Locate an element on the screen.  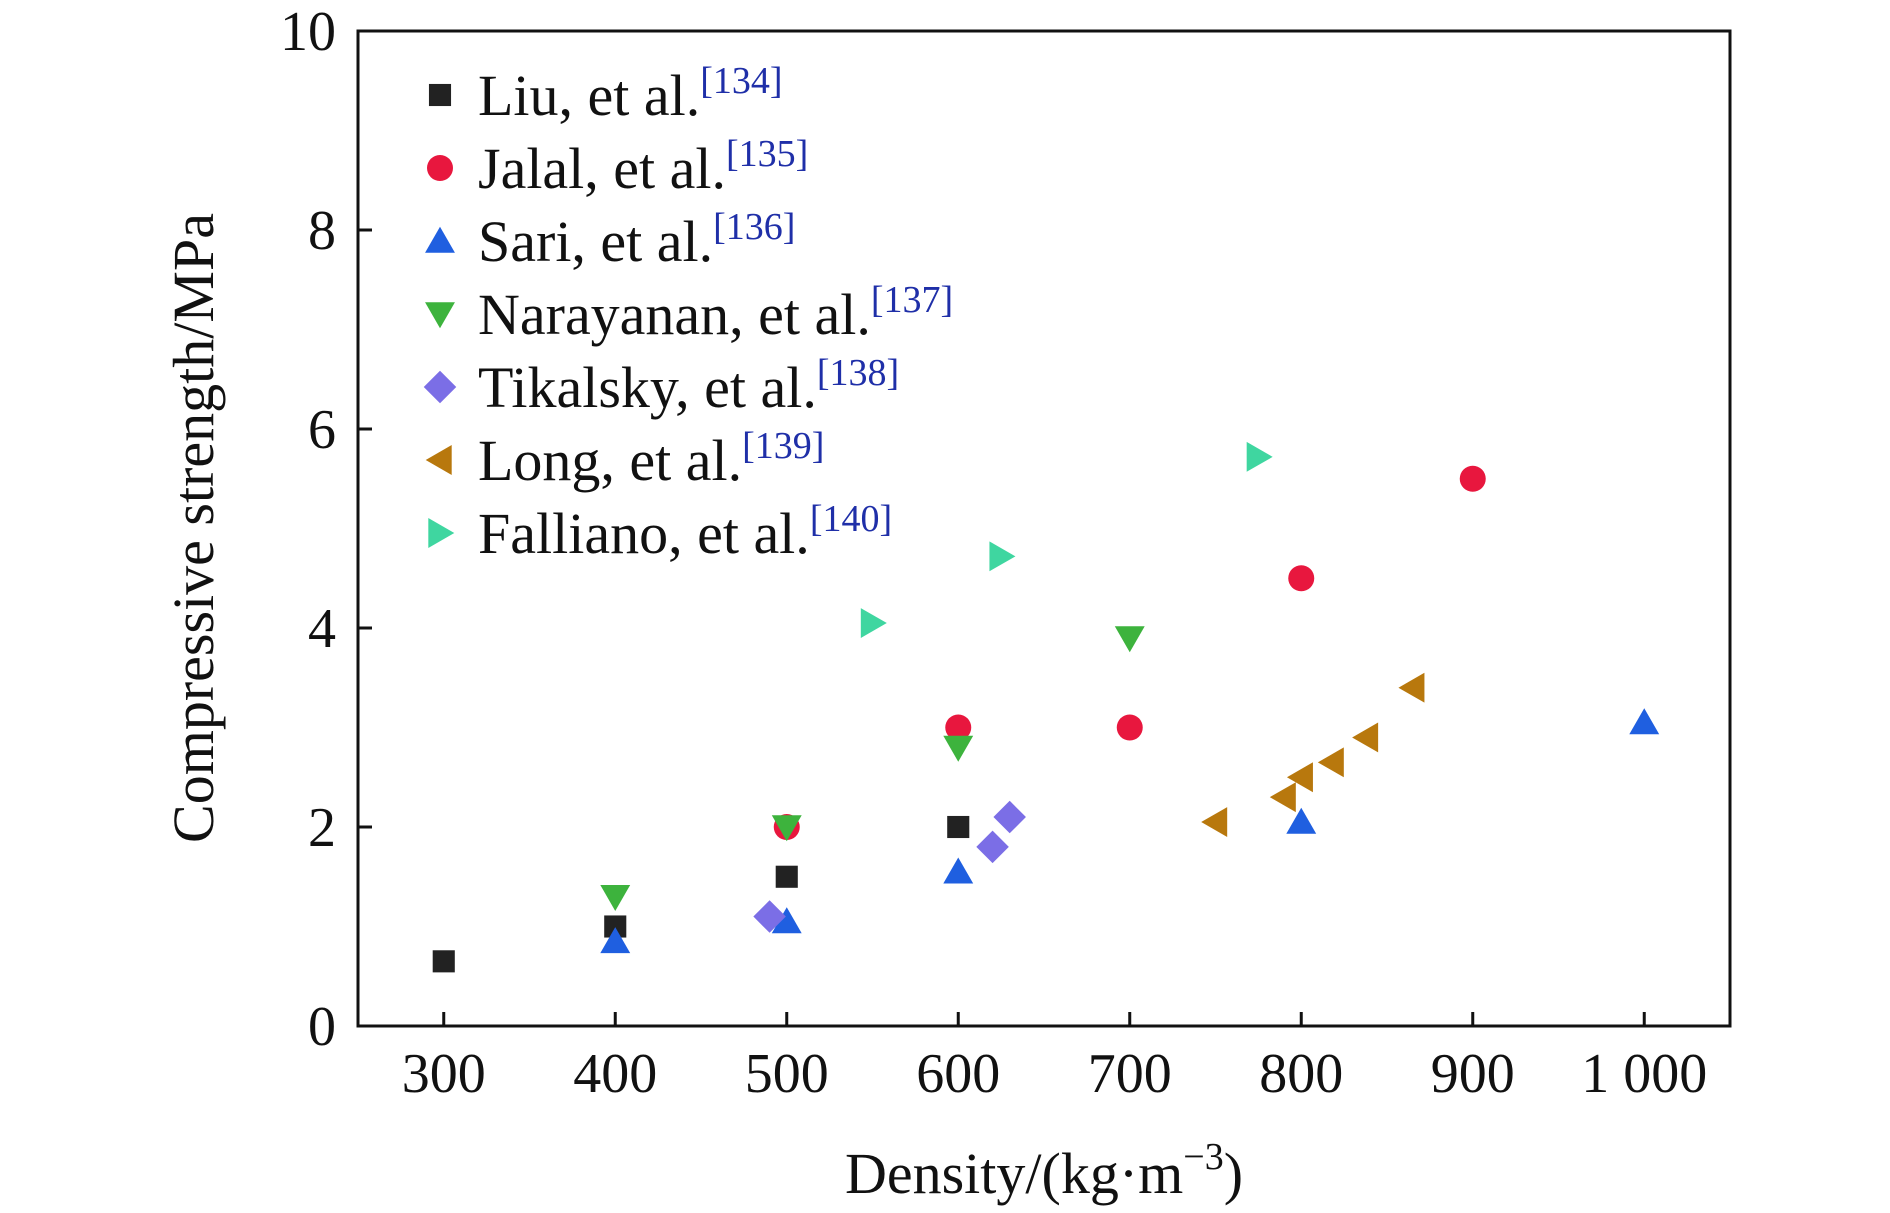
y-tick-label: 0 is located at coordinates (322, 1027).